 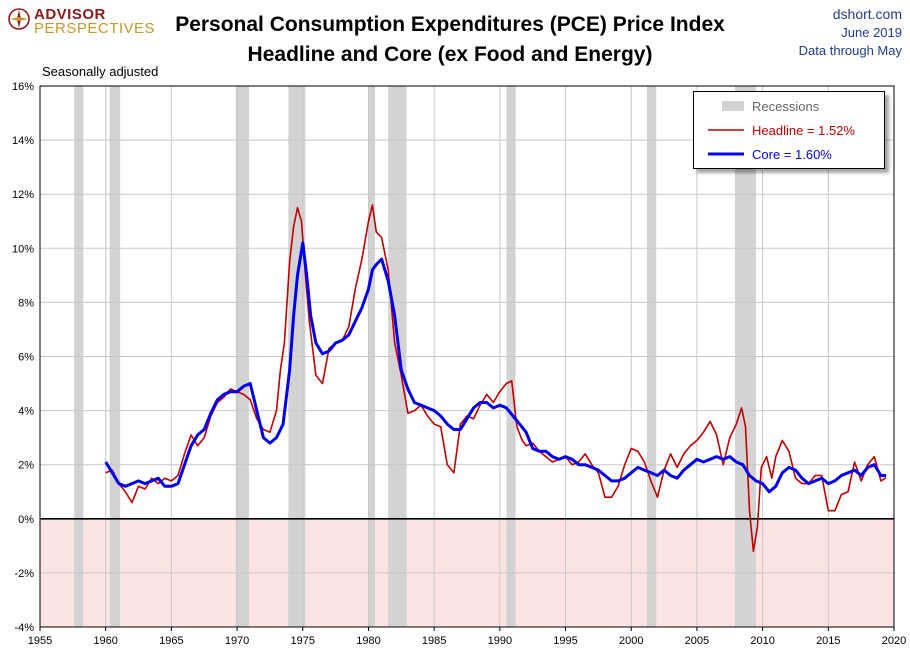 What do you see at coordinates (500, 641) in the screenshot?
I see `x-tick-label: 1990` at bounding box center [500, 641].